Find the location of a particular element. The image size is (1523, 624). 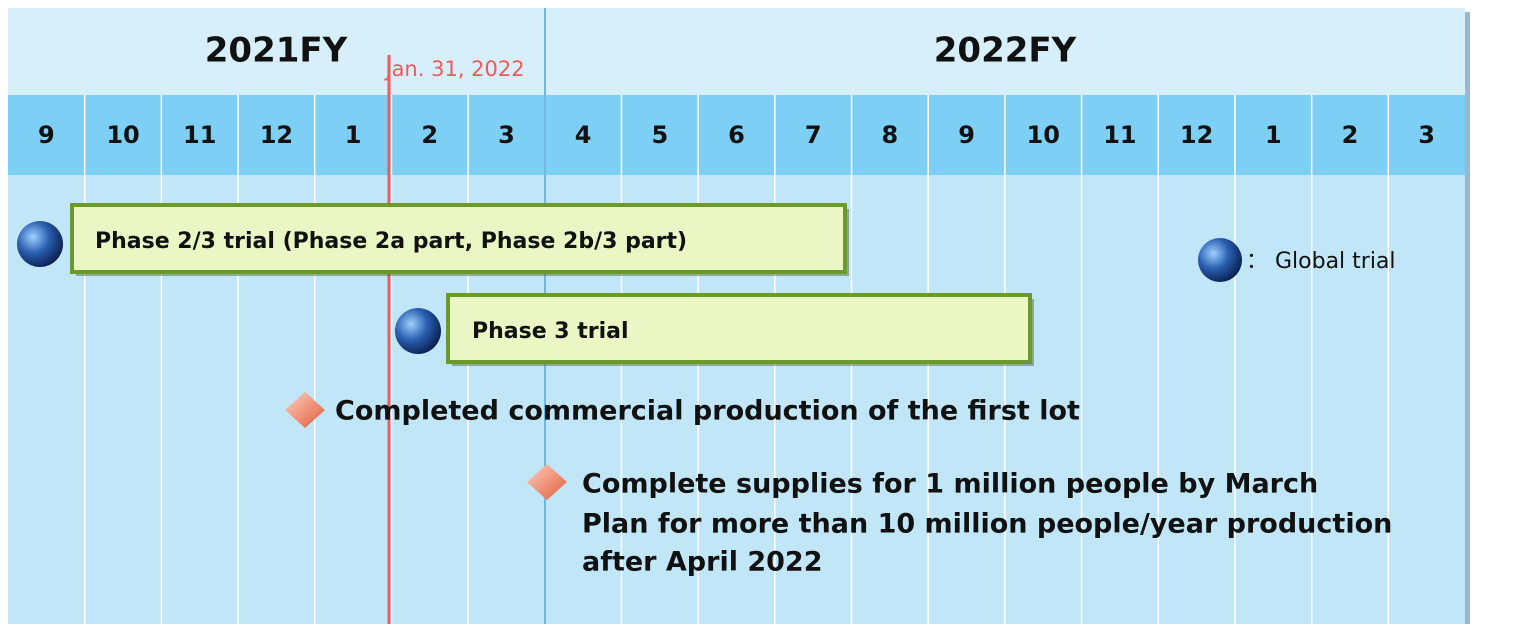

month-label: 5 is located at coordinates (659, 135).